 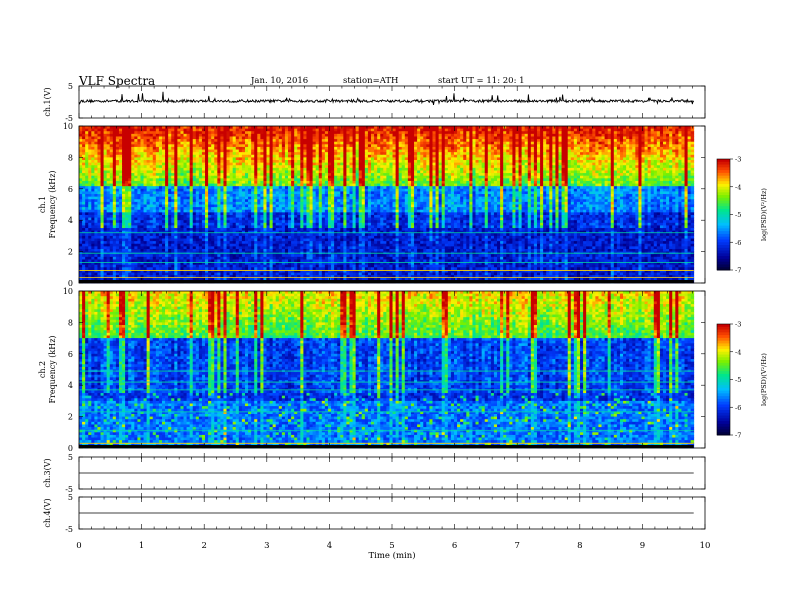 I want to click on ch3-voltage-ylabel: ch.3(V), so click(x=47, y=472).